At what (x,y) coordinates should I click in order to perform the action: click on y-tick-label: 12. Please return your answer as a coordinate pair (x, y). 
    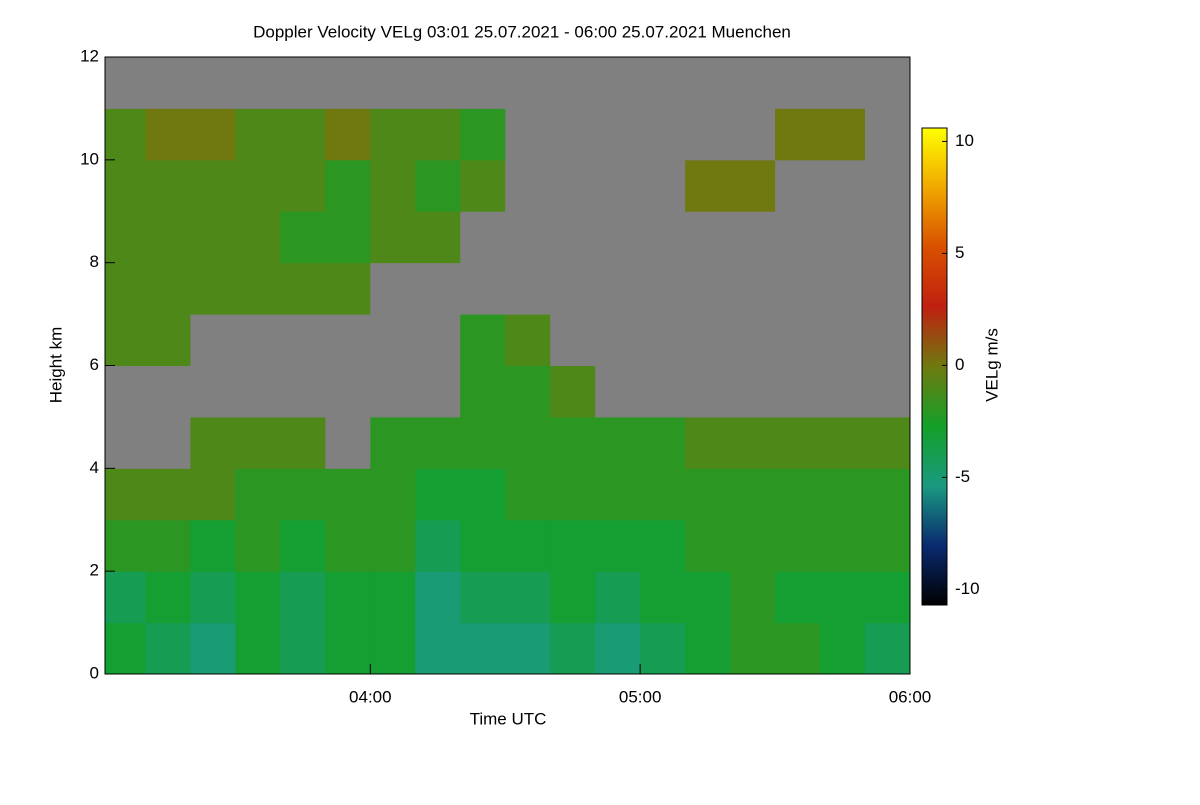
    Looking at the image, I should click on (89, 55).